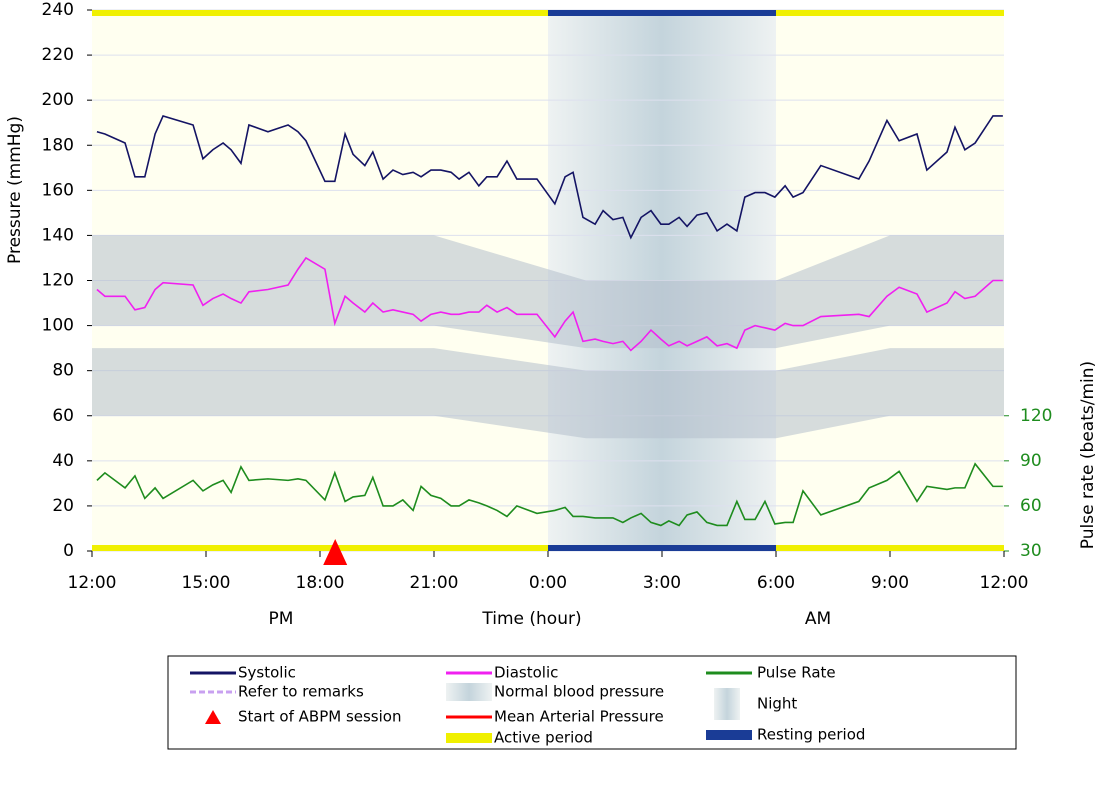 The image size is (1100, 791). Describe the element at coordinates (68, 551) in the screenshot. I see `y-tick-label: 0` at that location.